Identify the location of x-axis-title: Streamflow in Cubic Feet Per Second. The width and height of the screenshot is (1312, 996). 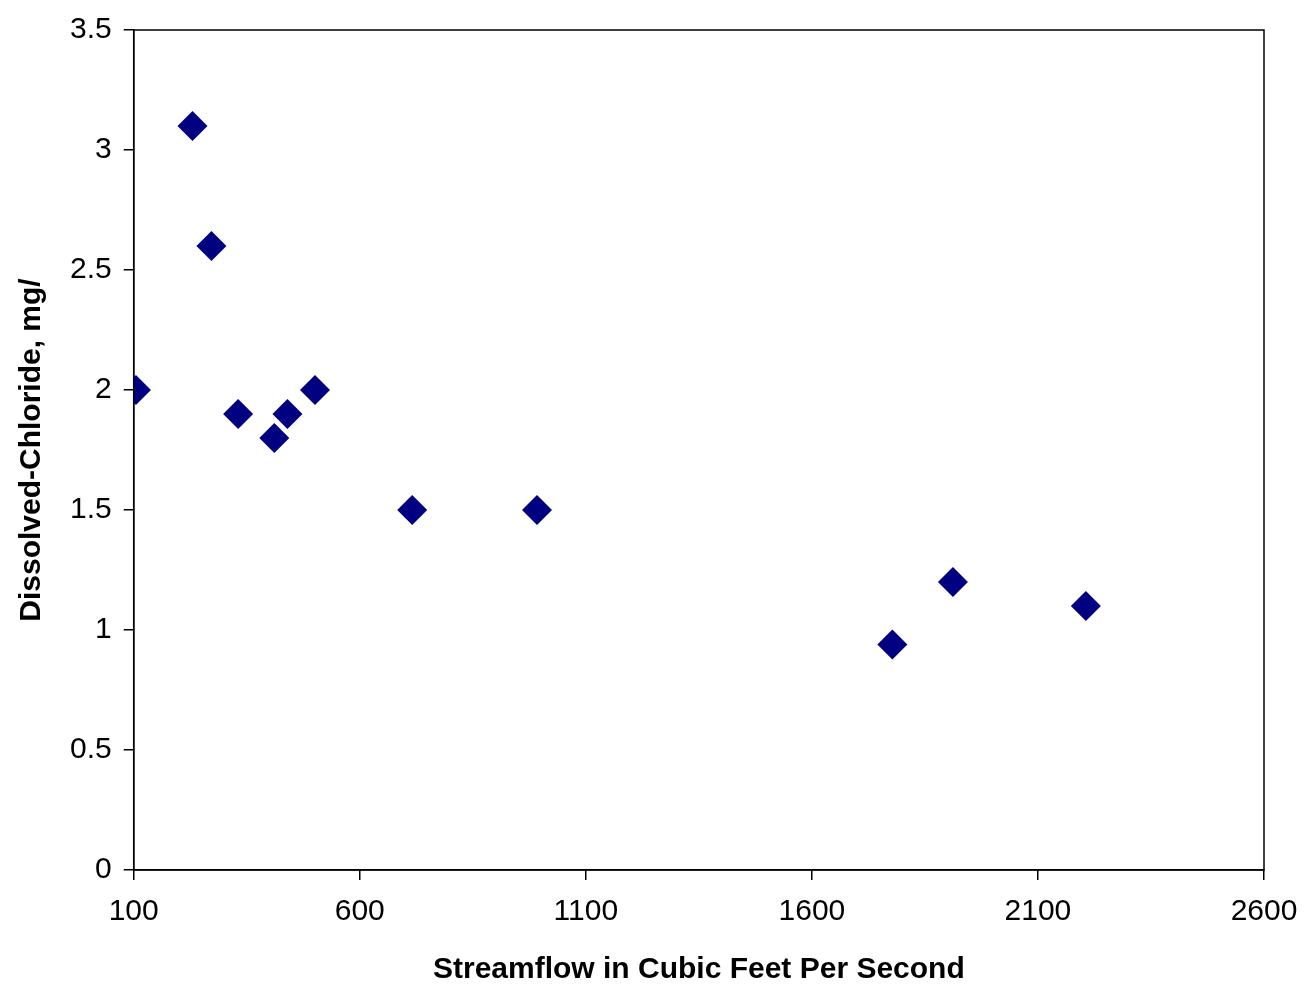
(698, 968).